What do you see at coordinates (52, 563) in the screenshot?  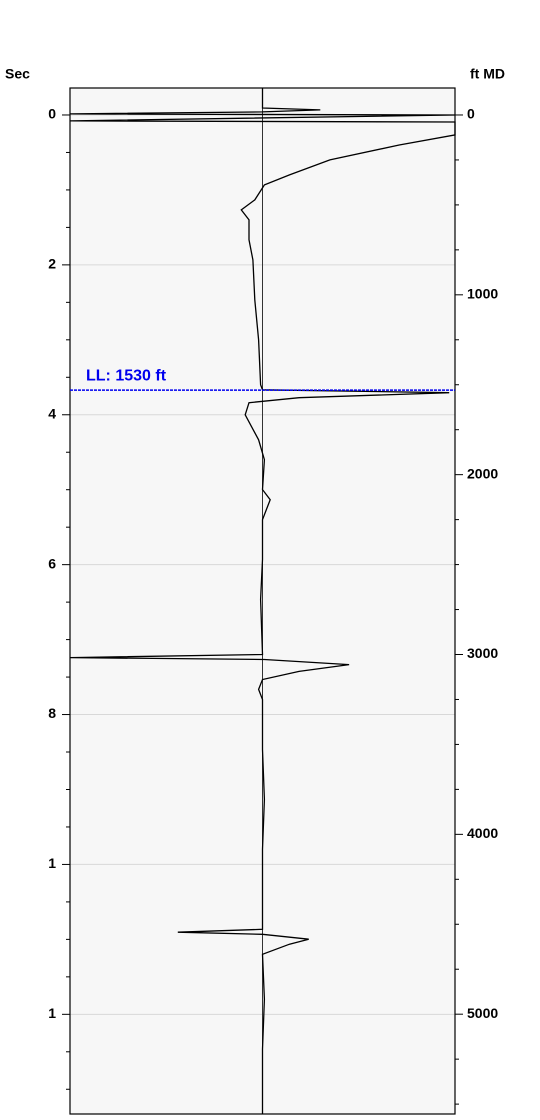 I see `y-tick-label: 6` at bounding box center [52, 563].